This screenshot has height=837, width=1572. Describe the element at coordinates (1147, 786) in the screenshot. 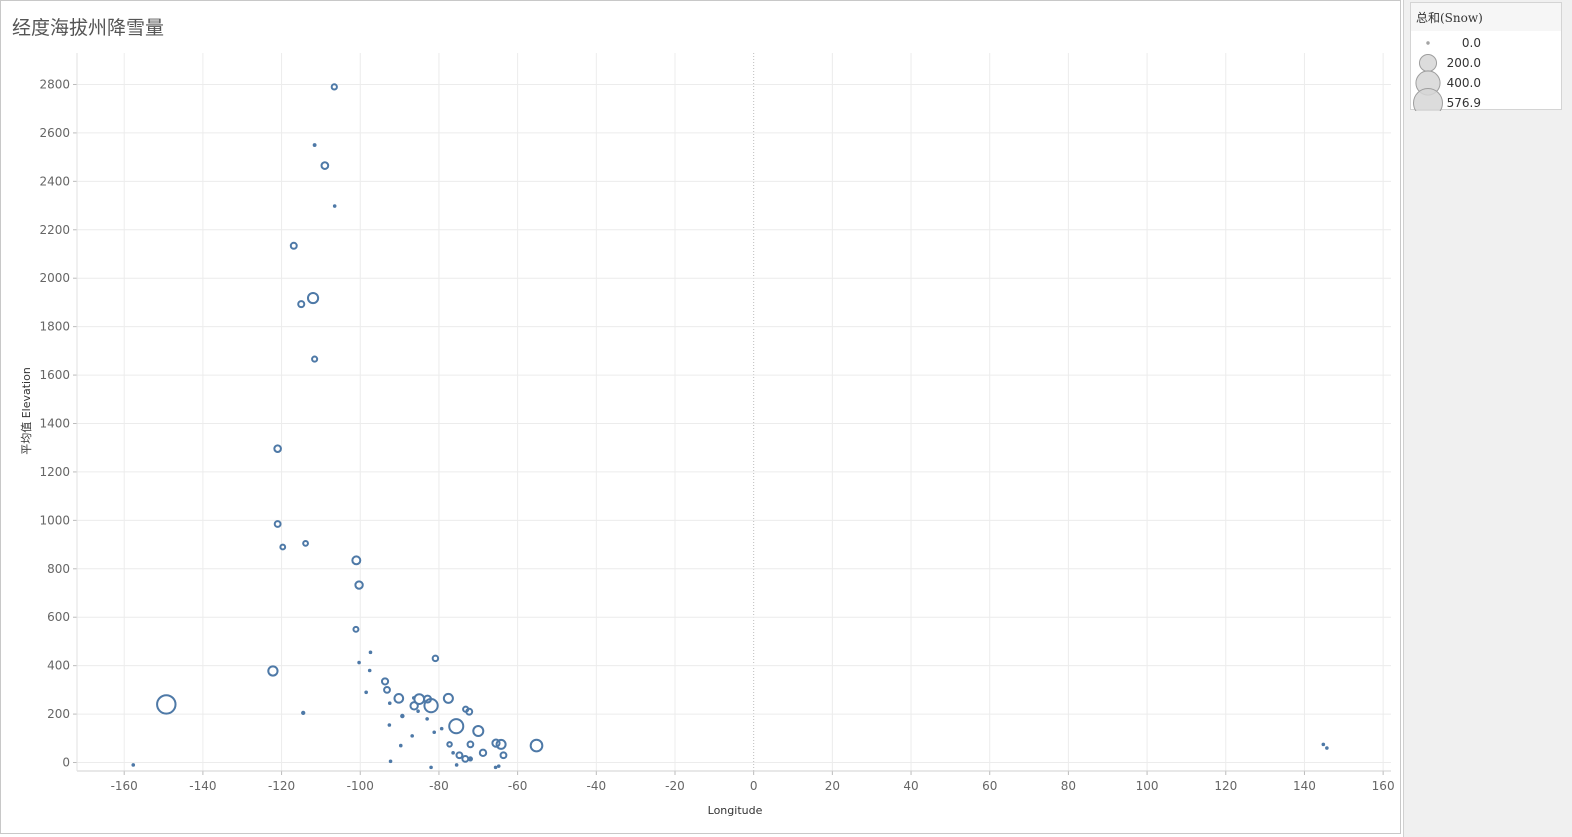

I see `x-tick-label: 100` at that location.